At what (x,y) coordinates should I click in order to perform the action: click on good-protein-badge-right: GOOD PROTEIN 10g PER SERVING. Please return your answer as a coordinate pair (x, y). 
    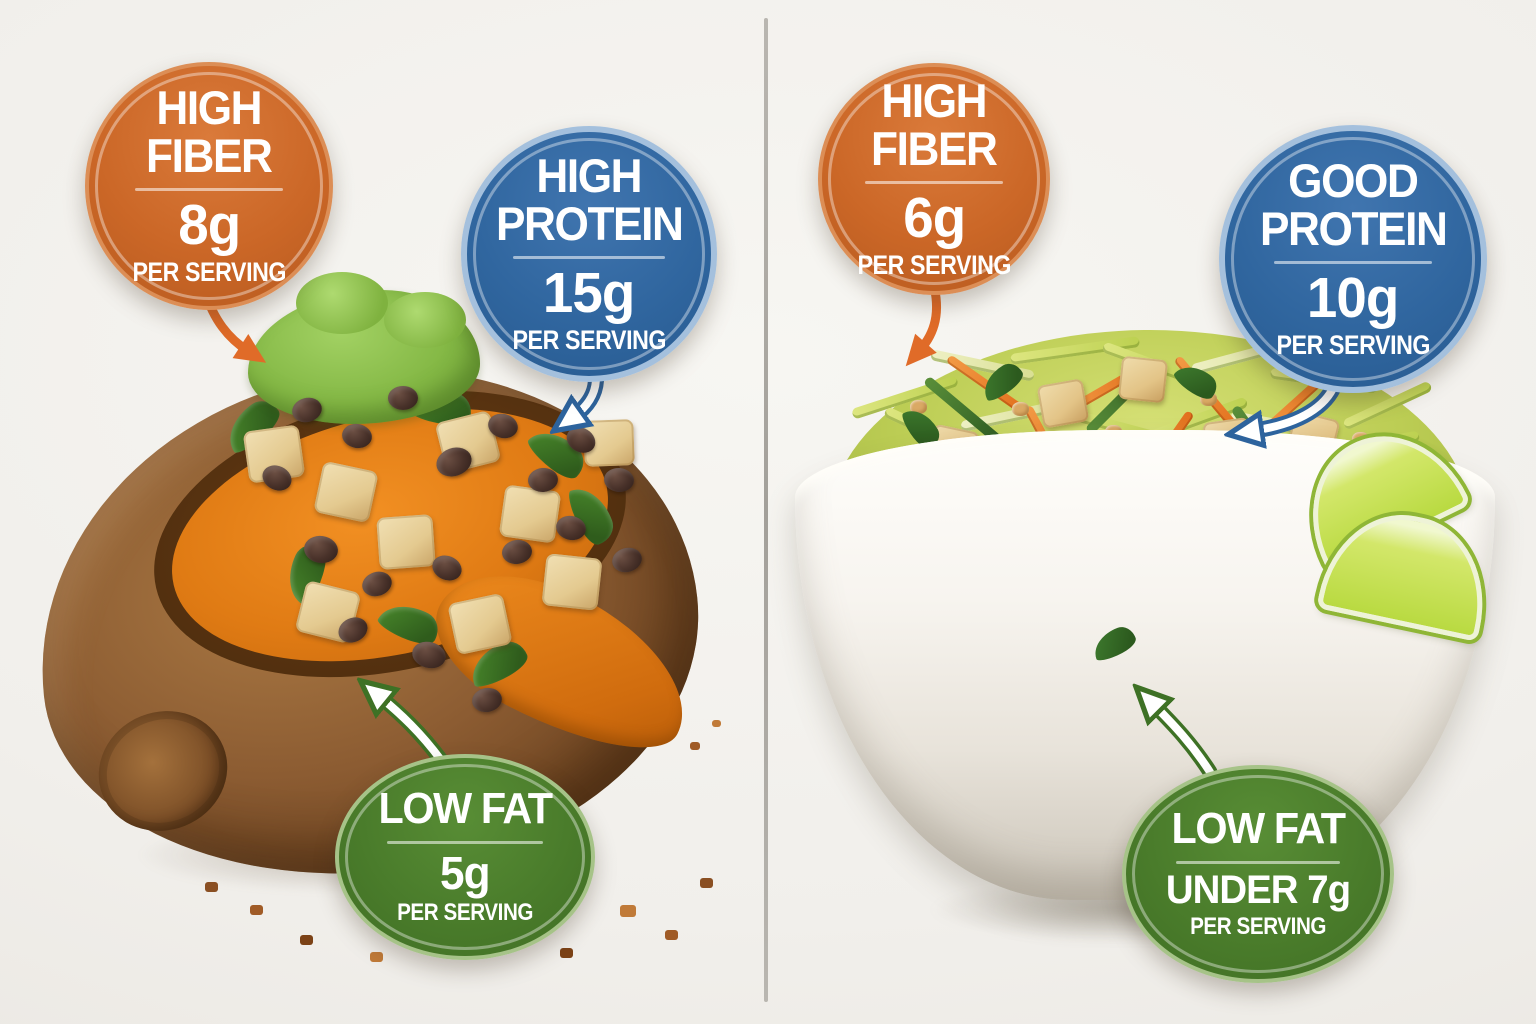
    Looking at the image, I should click on (1353, 259).